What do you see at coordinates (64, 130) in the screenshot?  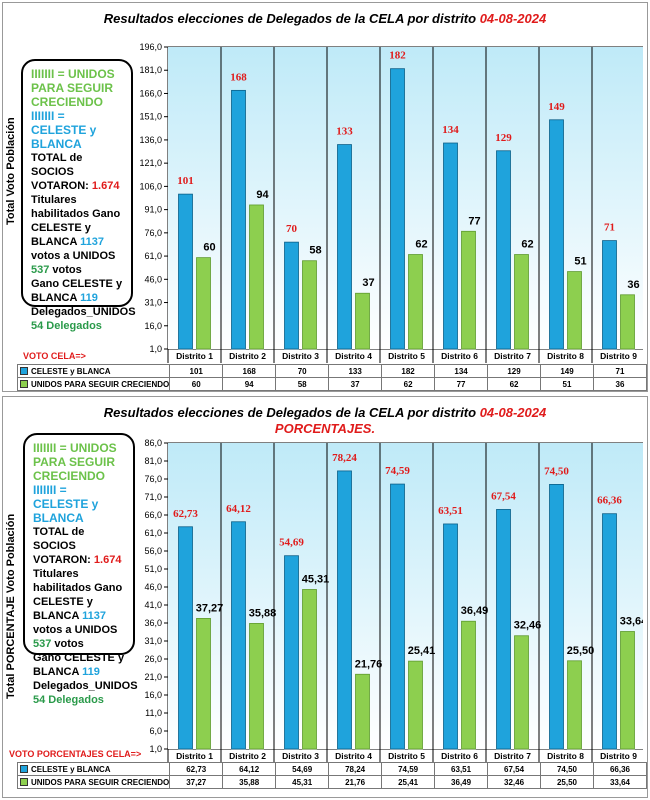 I see `legend-blue-key: IIIIIII = CELESTE y BLANCA` at bounding box center [64, 130].